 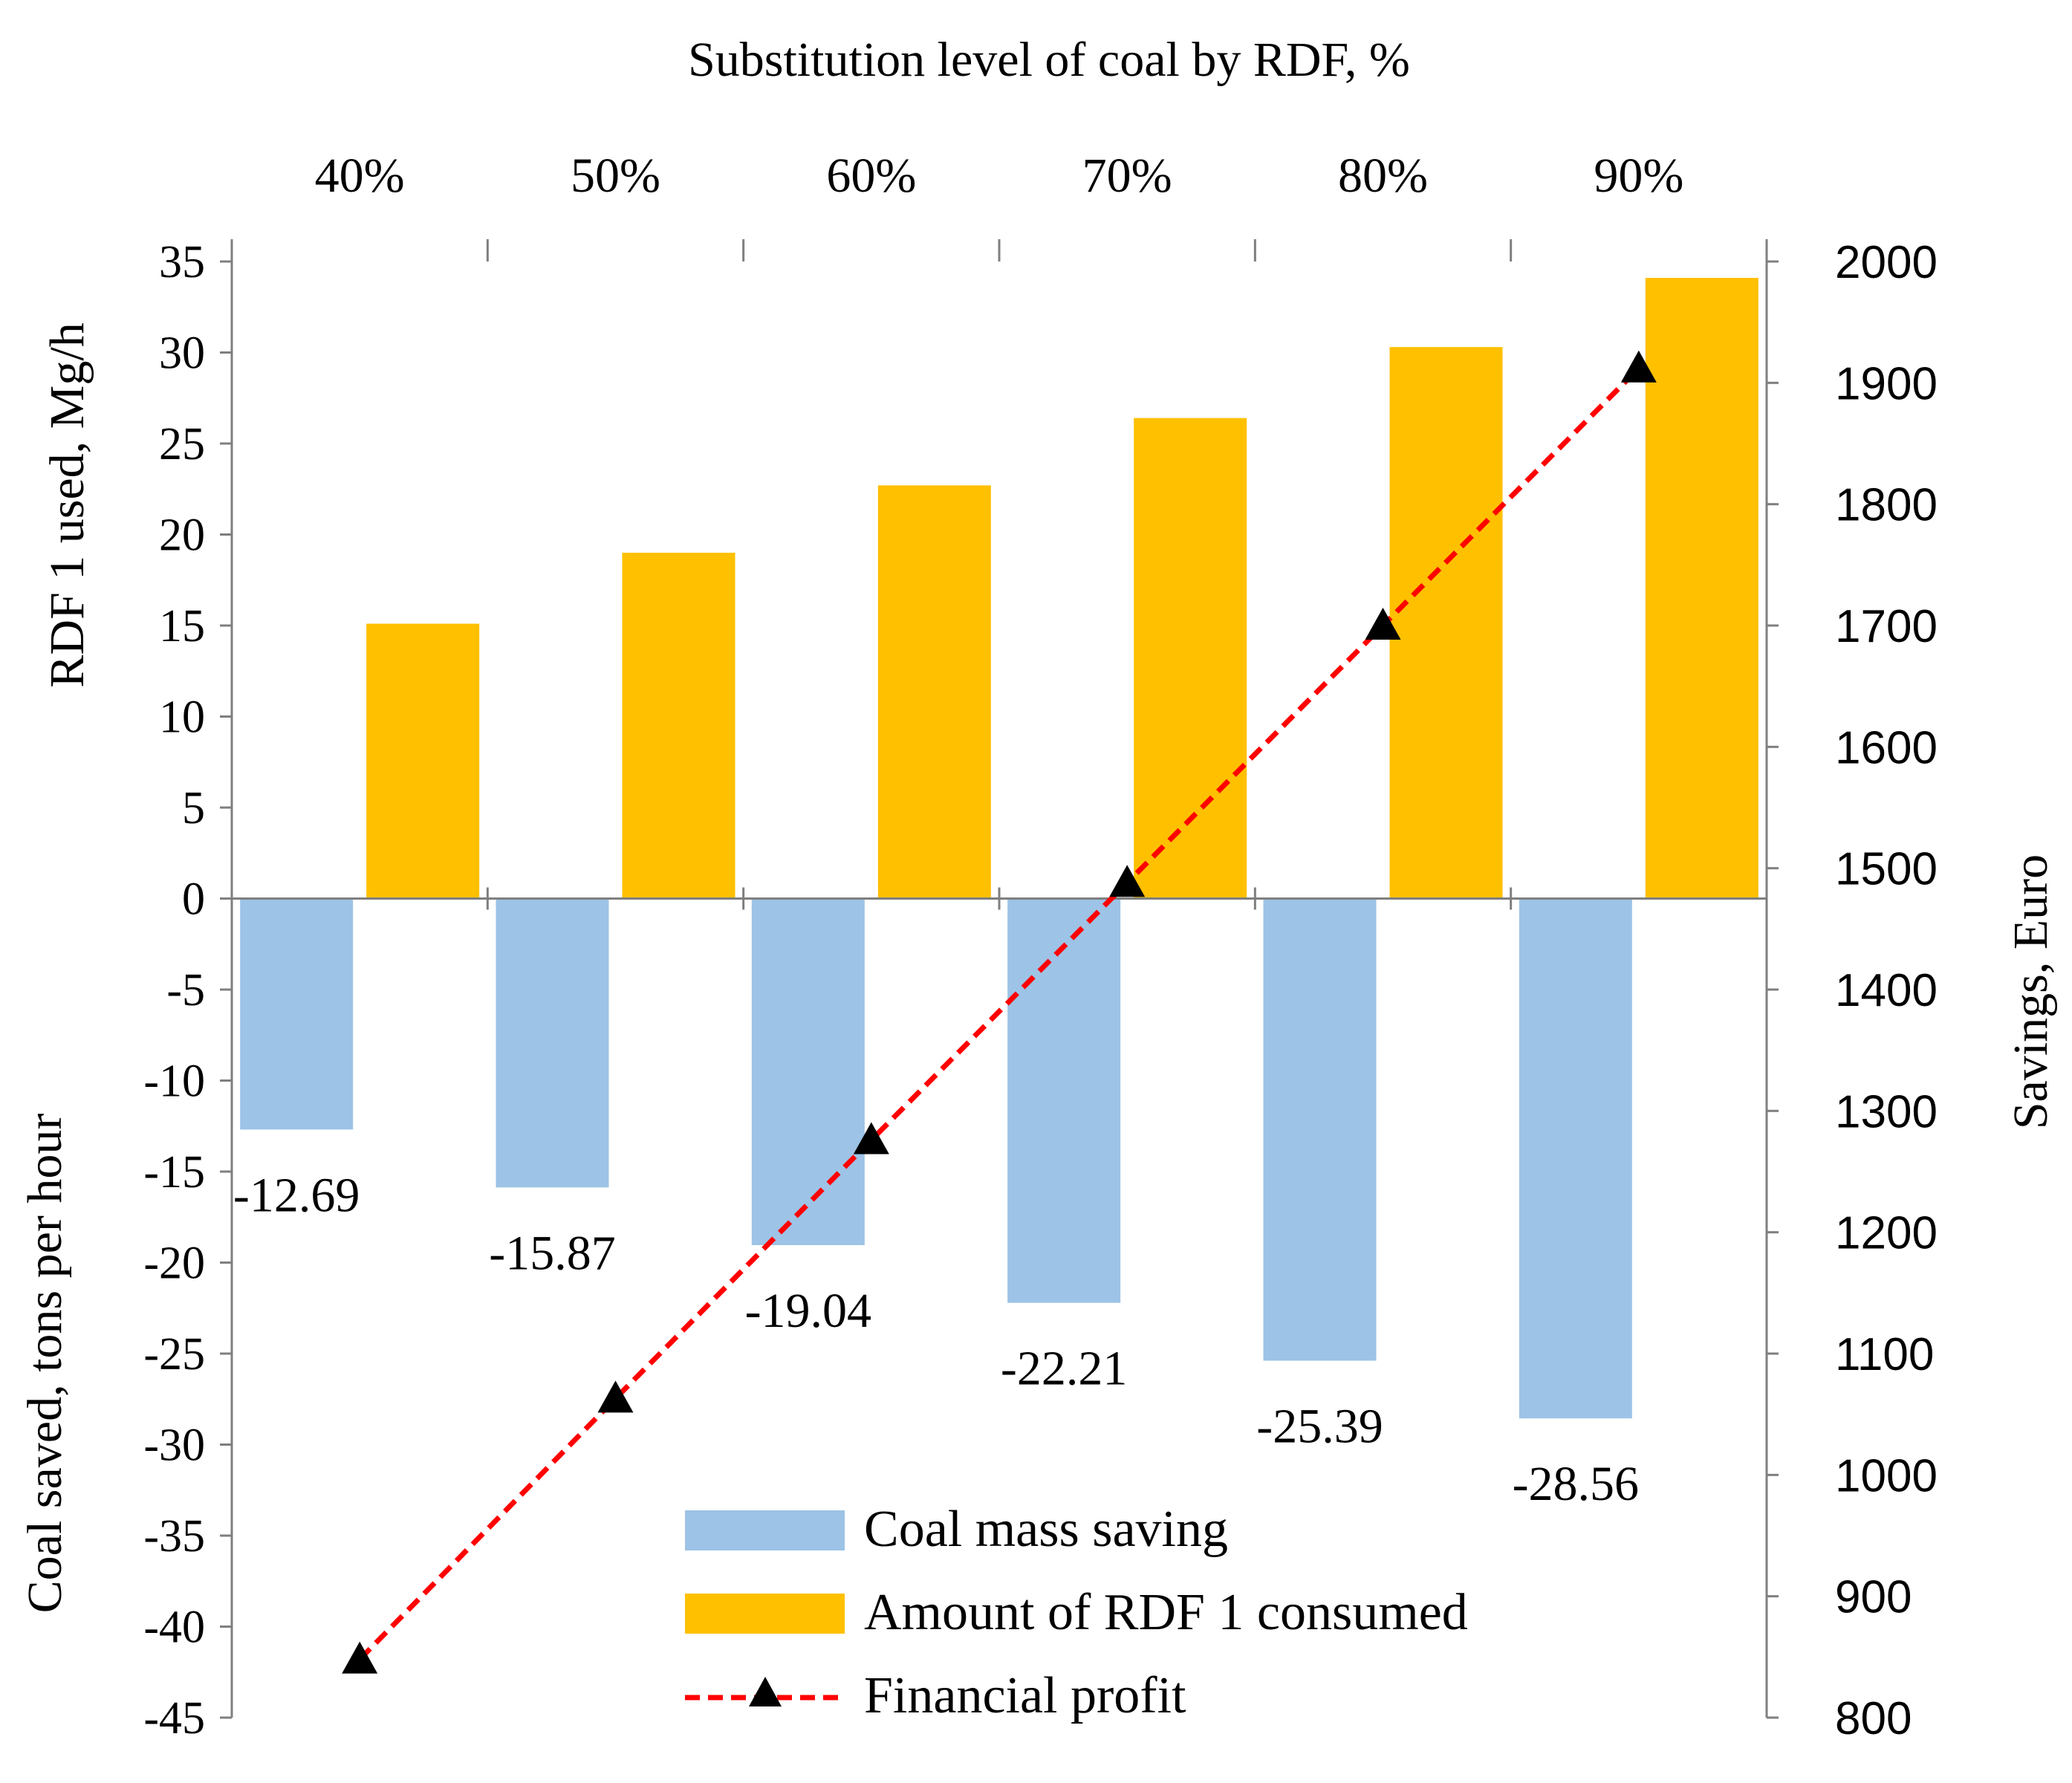 I want to click on right-tick-label: 1400, so click(x=1887, y=990).